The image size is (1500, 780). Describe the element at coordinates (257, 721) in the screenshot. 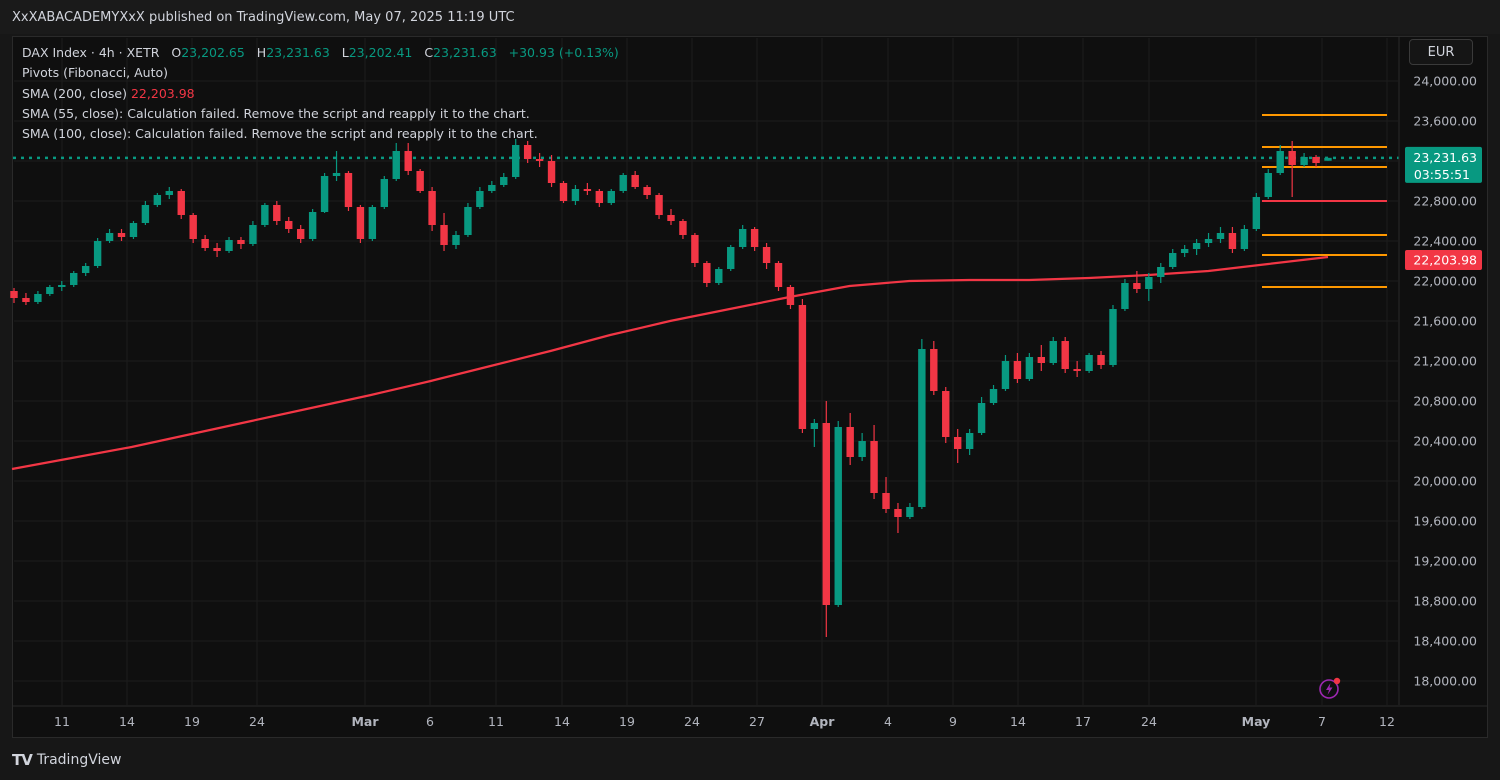

I see `x-tick-label: 24` at that location.